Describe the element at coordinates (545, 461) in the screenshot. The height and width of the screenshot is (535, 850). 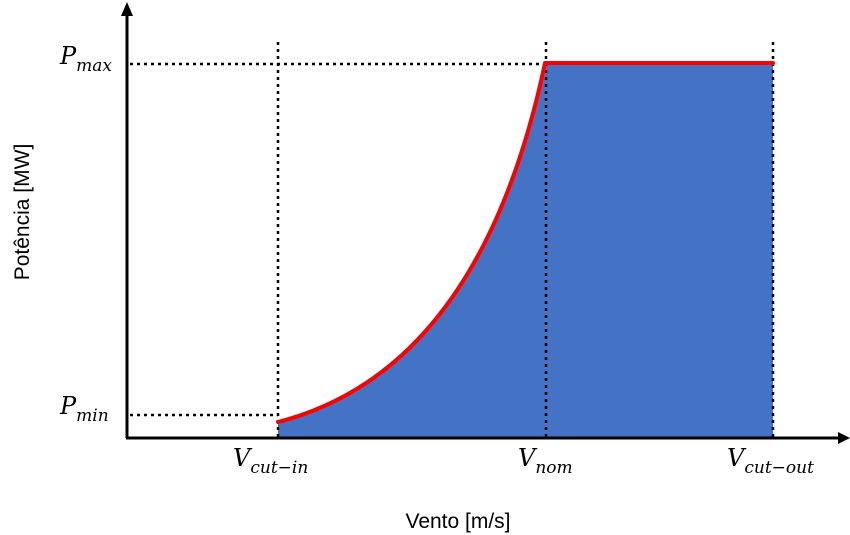
I see `xtick-vnom: Vnom` at that location.